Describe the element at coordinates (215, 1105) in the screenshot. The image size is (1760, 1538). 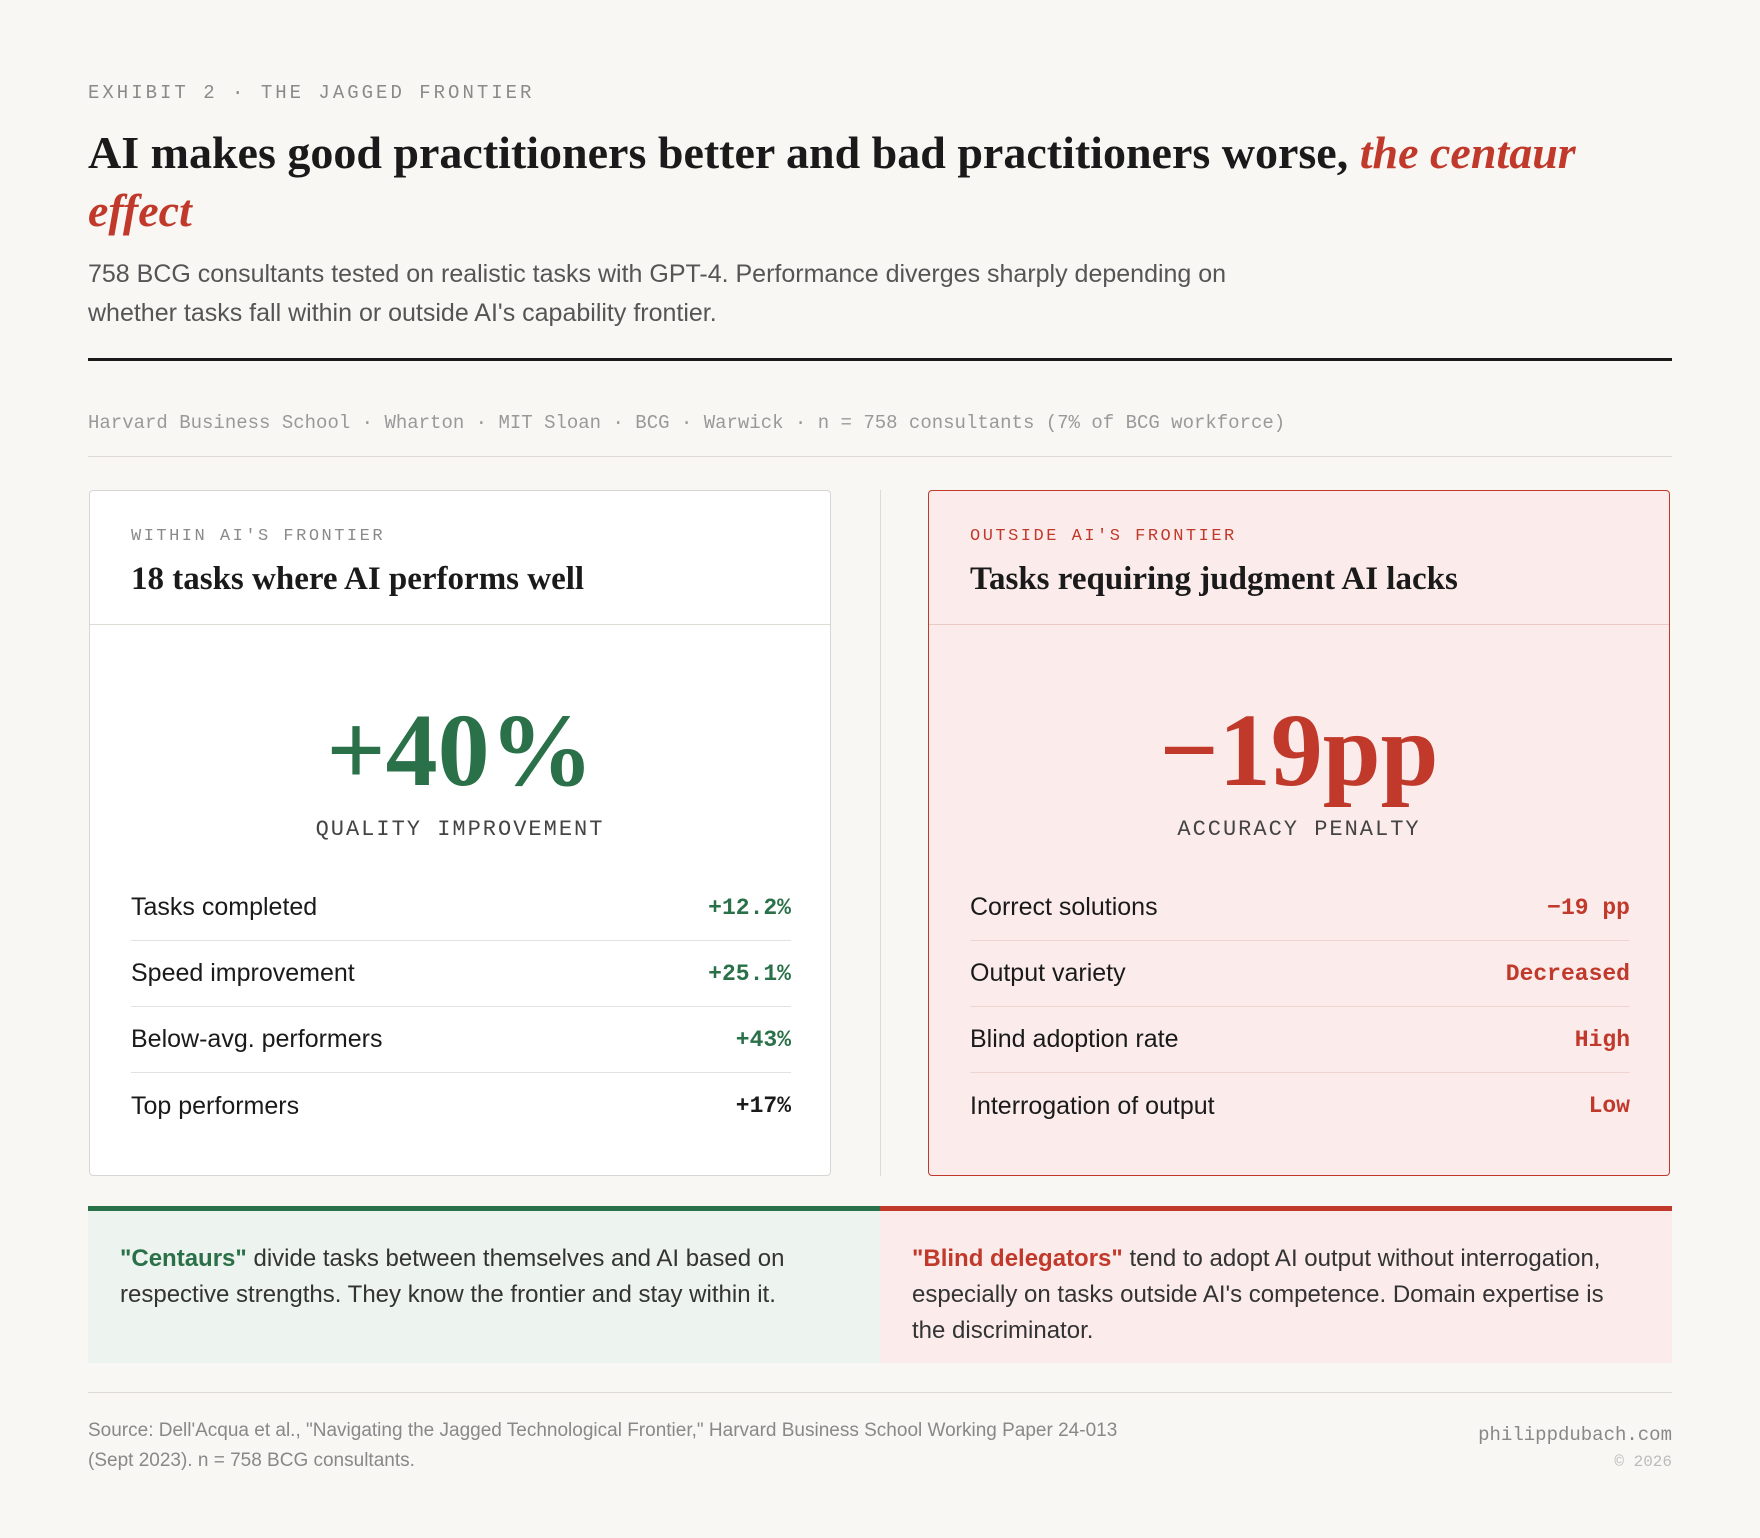
I see `metric-label: Top performers` at that location.